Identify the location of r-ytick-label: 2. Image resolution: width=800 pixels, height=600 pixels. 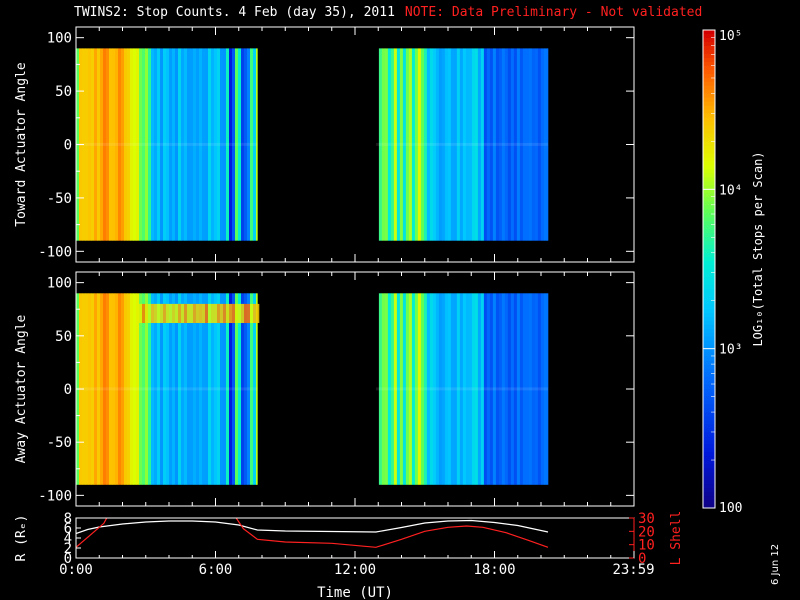
(68, 549).